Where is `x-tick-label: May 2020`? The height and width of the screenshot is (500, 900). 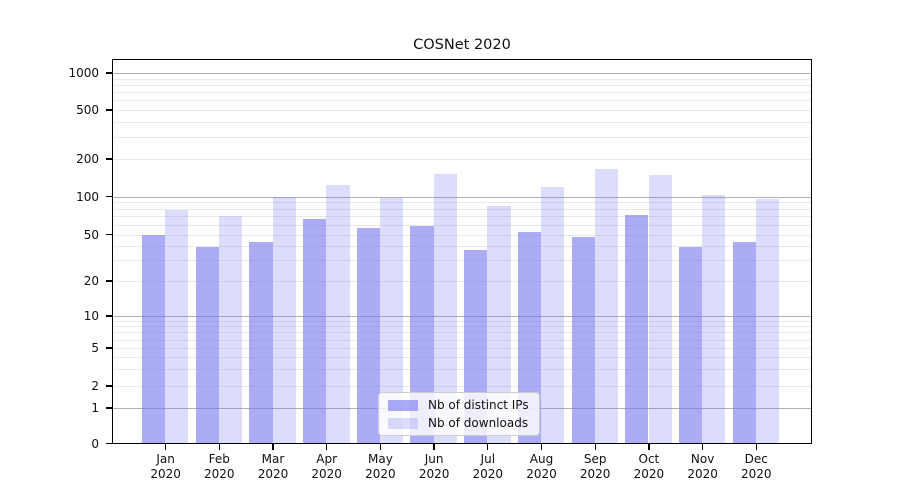
x-tick-label: May 2020 is located at coordinates (380, 466).